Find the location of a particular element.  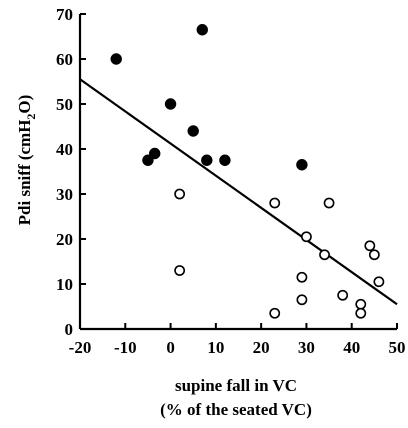

y-axis-ticks: 0 10 20 30 40 50 60 70 is located at coordinates (71, 172).